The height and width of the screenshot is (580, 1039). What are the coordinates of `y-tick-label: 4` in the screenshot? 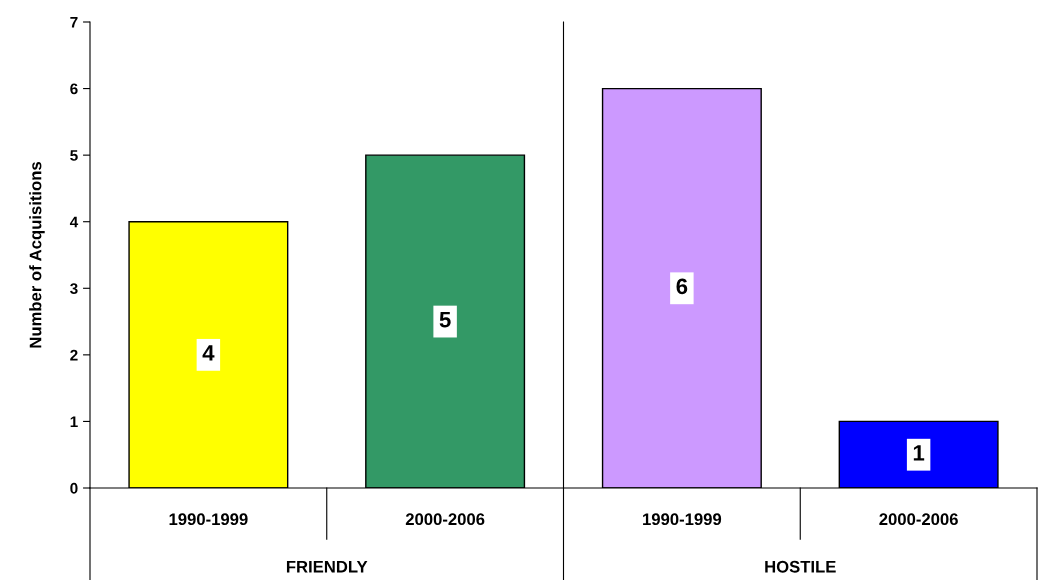 It's located at (74, 222).